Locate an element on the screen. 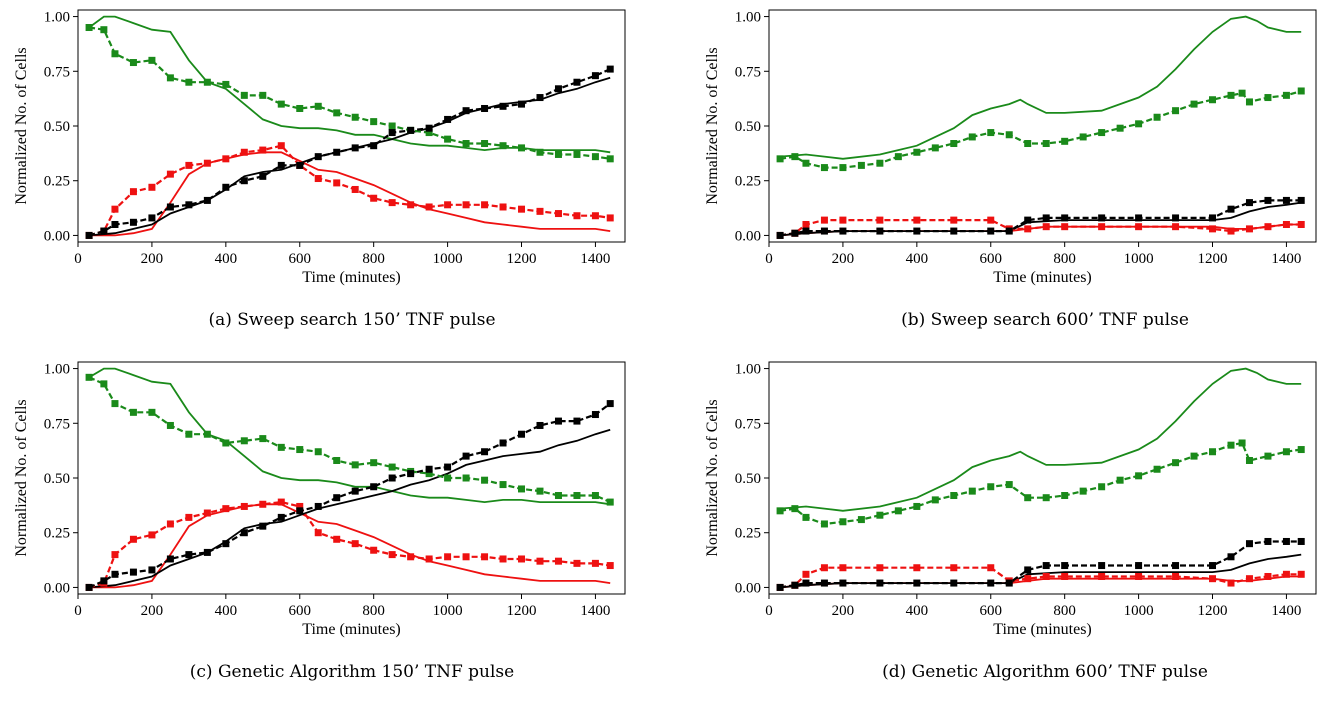 This screenshot has height=704, width=1326. x-tick-label: 200 is located at coordinates (152, 259).